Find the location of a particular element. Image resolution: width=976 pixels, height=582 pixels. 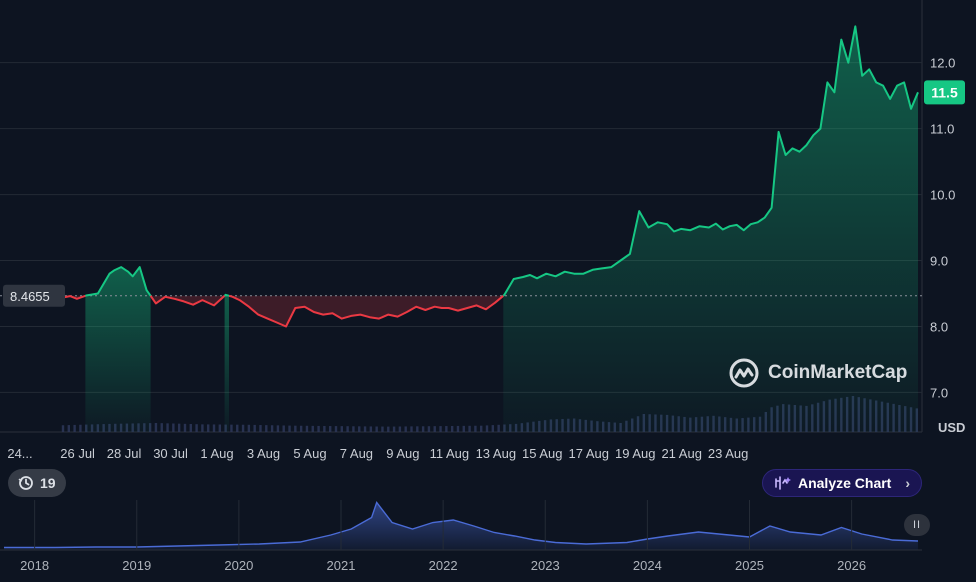

x-tick-label: 15 Aug is located at coordinates (542, 453).